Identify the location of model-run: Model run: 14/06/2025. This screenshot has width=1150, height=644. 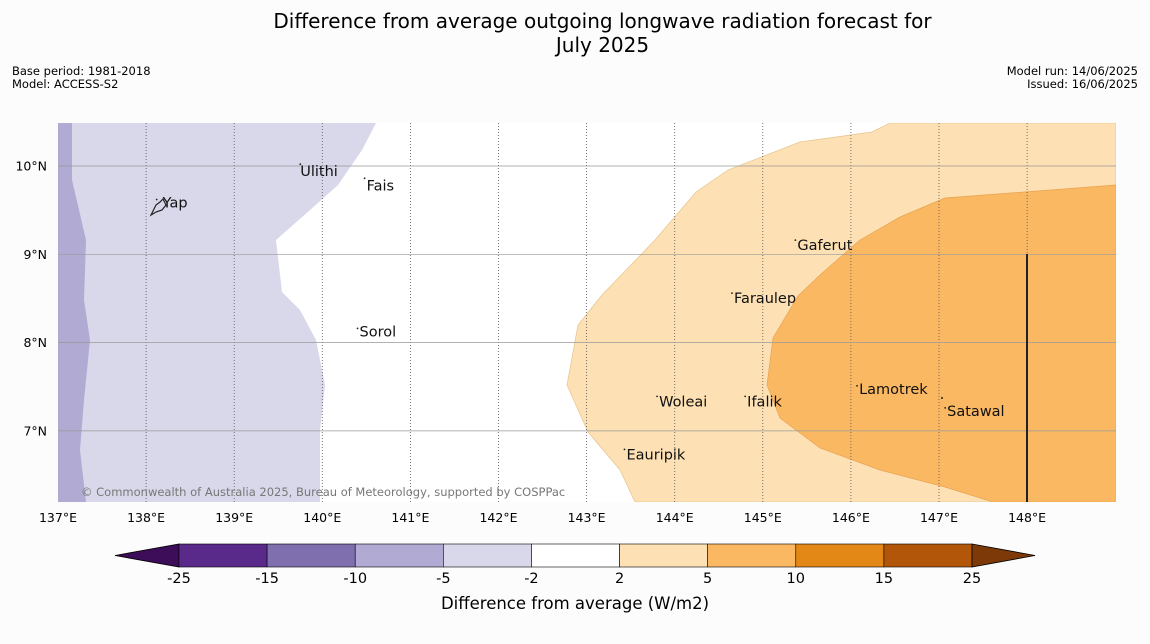
(1072, 71).